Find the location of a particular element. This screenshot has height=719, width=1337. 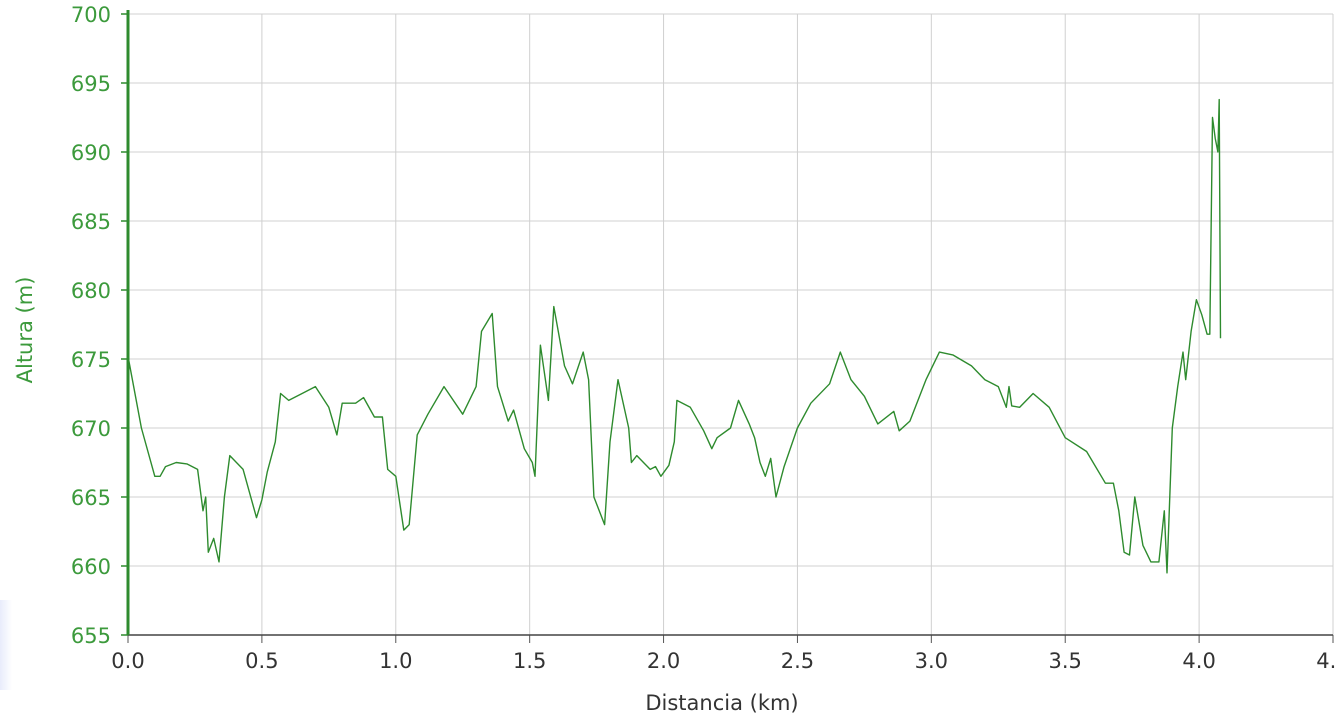

y-tick-label: 680 is located at coordinates (91, 291).